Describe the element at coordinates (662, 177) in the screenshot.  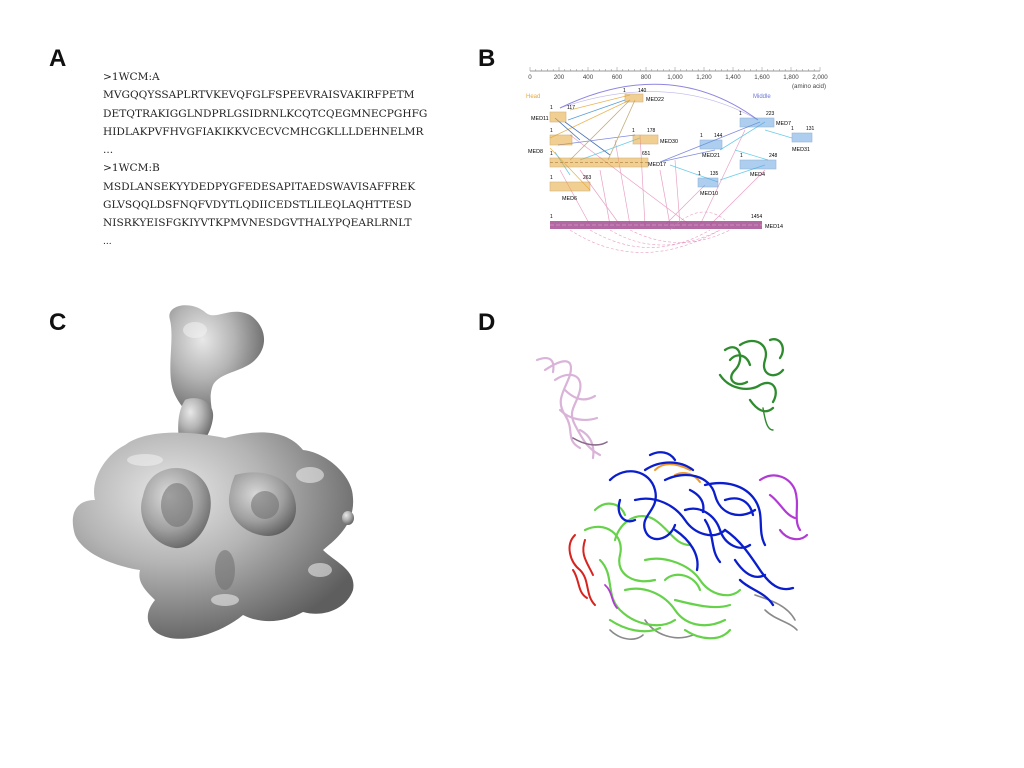
I see `crosslinks-pink` at that location.